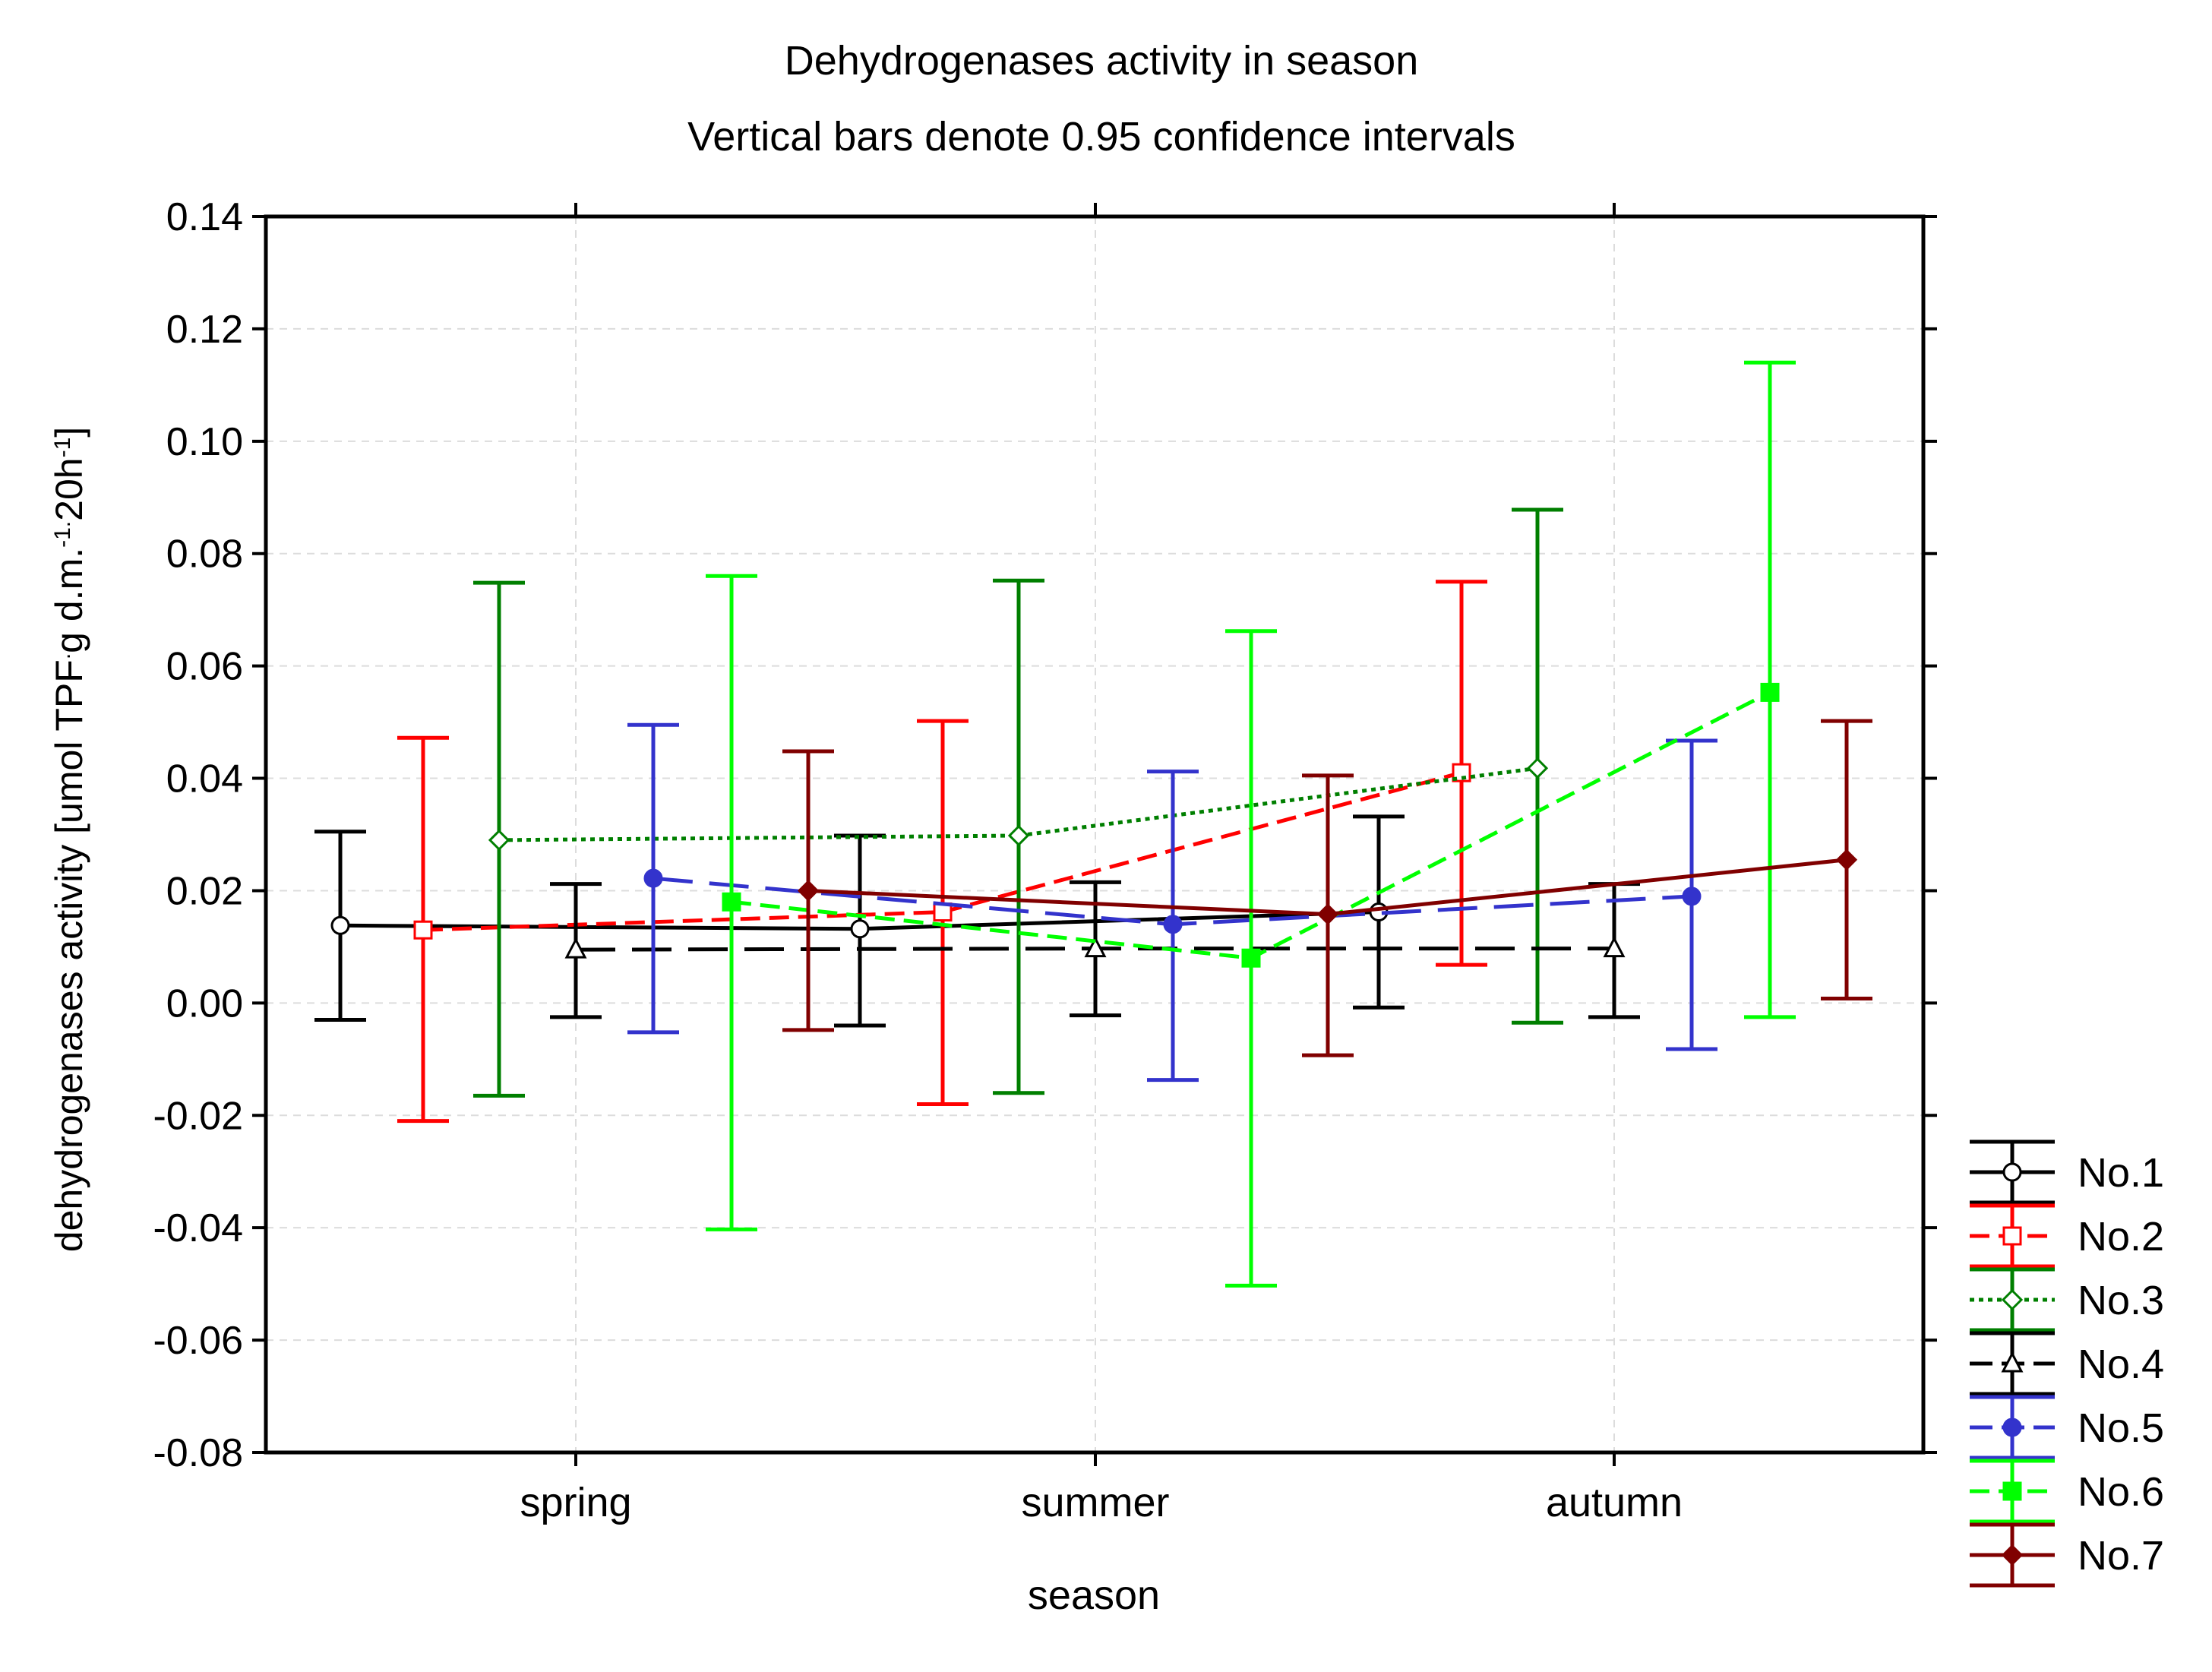 Image resolution: width=2212 pixels, height=1672 pixels. Describe the element at coordinates (69, 489) in the screenshot. I see `y-axis-title-text: 20h` at that location.